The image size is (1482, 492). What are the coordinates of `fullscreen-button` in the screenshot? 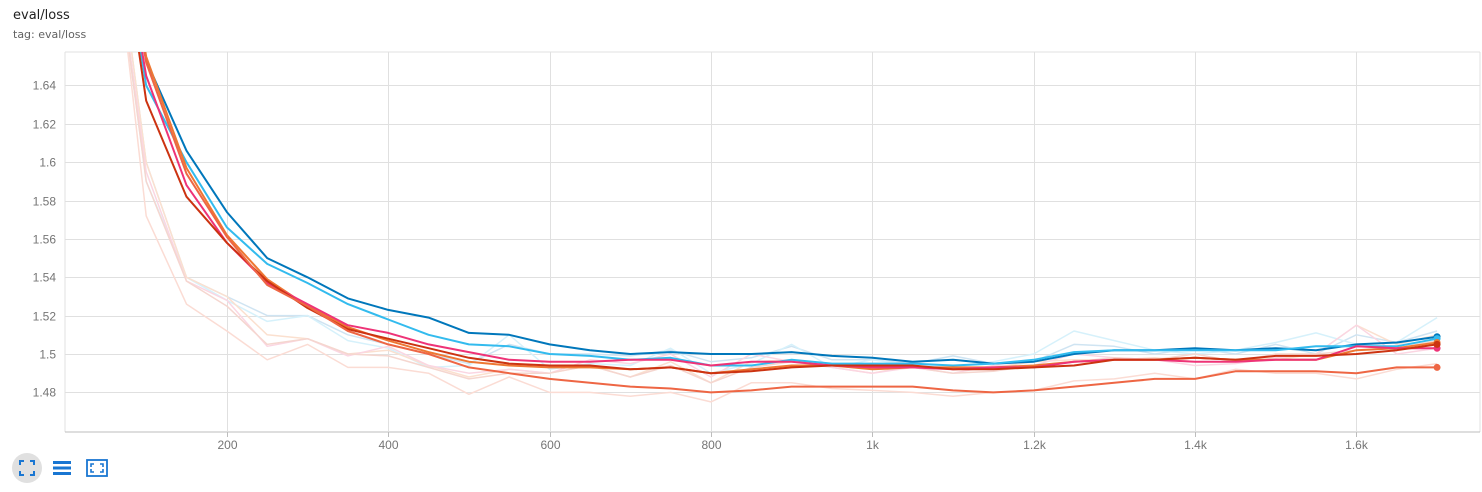 It's located at (97, 468).